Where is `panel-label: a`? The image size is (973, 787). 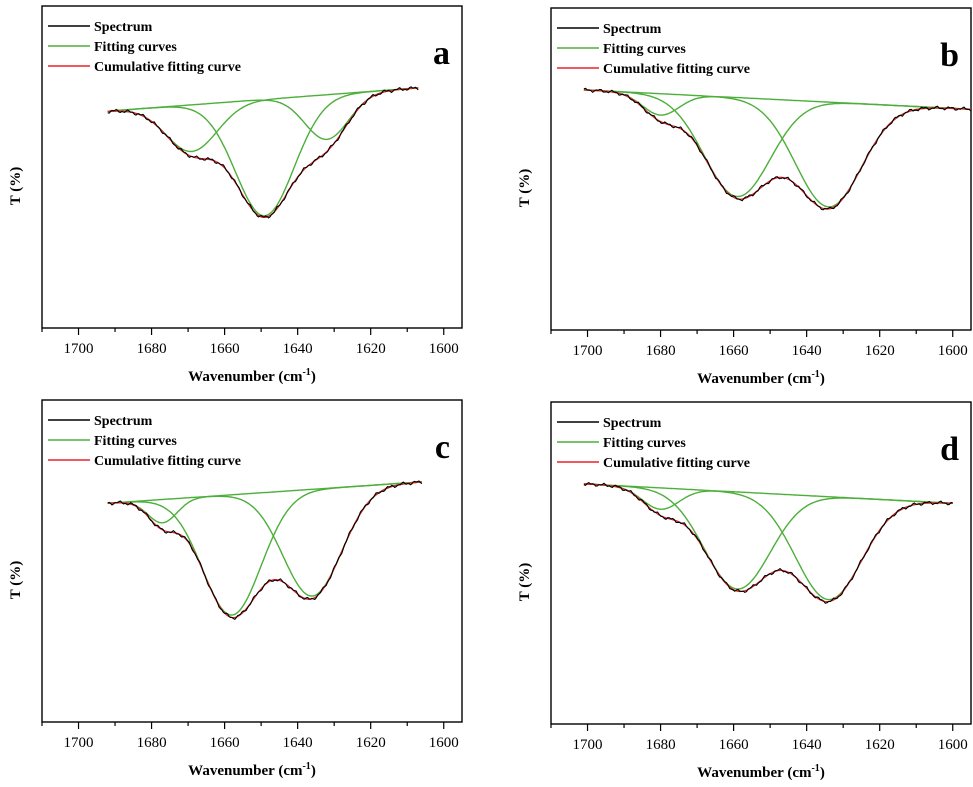 panel-label: a is located at coordinates (441, 53).